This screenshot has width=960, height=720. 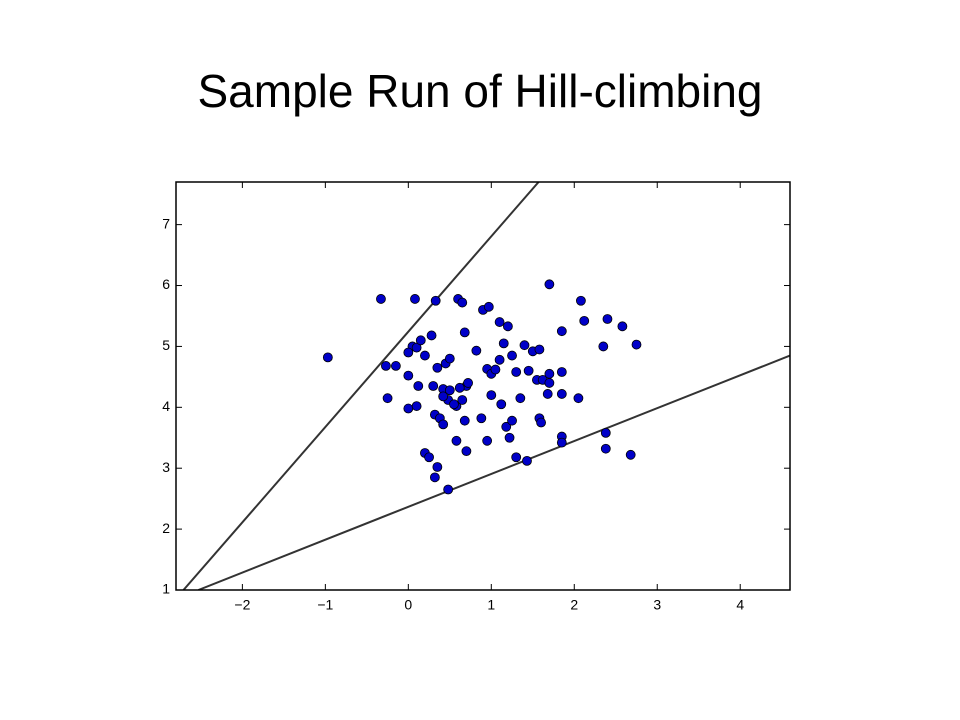 I want to click on x-tick-label: −2, so click(x=242, y=605).